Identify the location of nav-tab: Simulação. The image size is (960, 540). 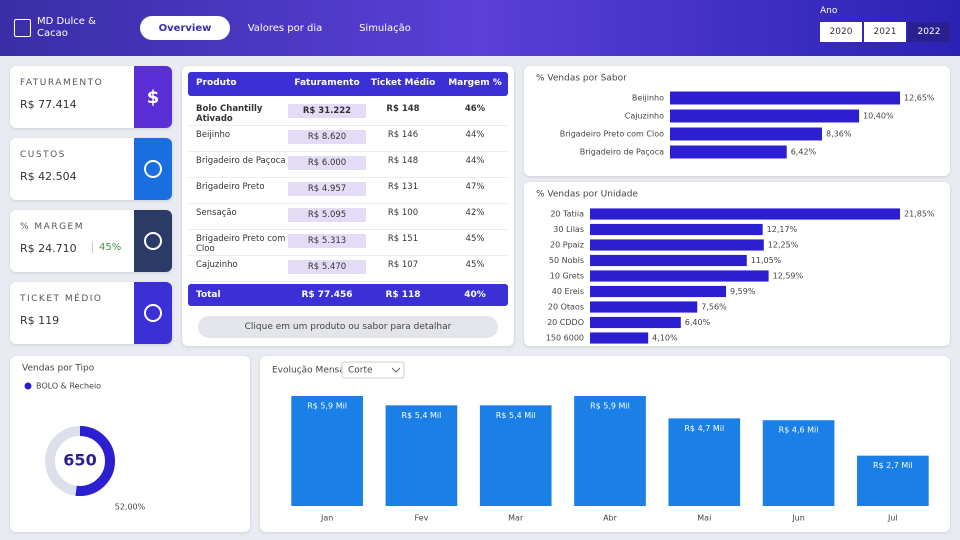
(385, 28).